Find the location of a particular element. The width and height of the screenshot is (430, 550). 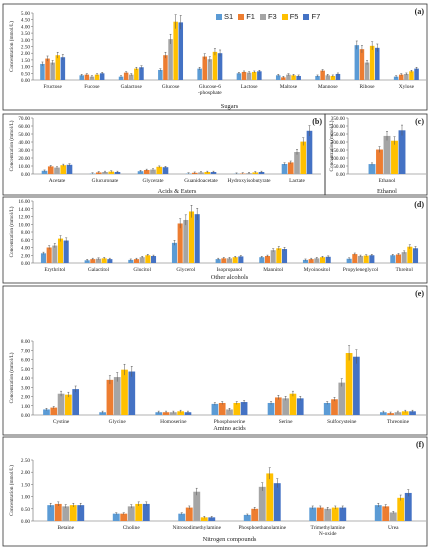

bar-e-f1-sulfocysteine is located at coordinates (334, 407).